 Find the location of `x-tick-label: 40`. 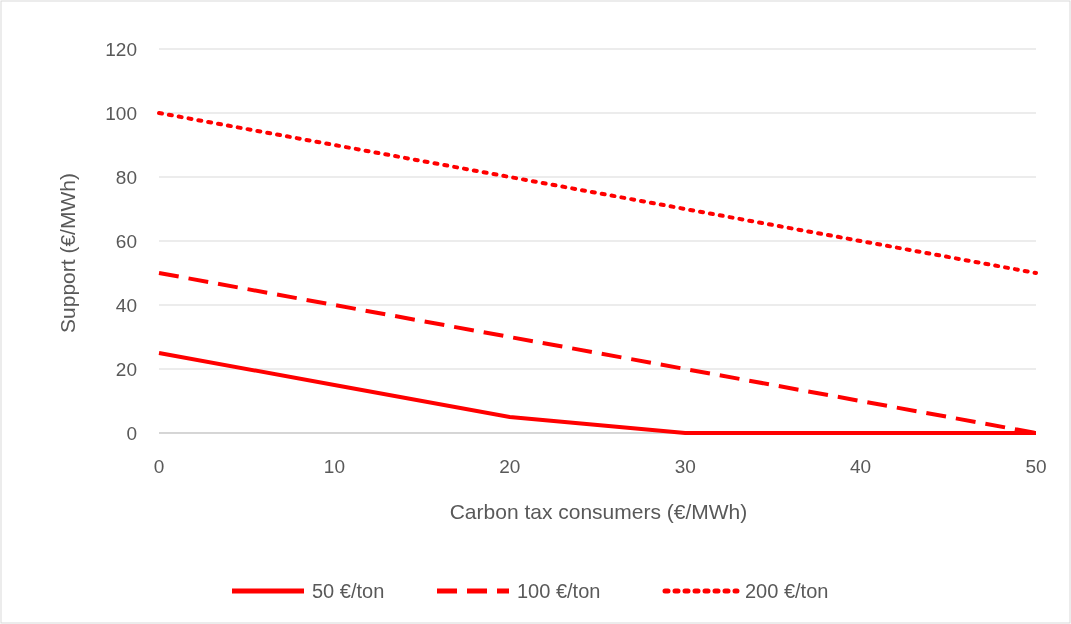

x-tick-label: 40 is located at coordinates (861, 466).